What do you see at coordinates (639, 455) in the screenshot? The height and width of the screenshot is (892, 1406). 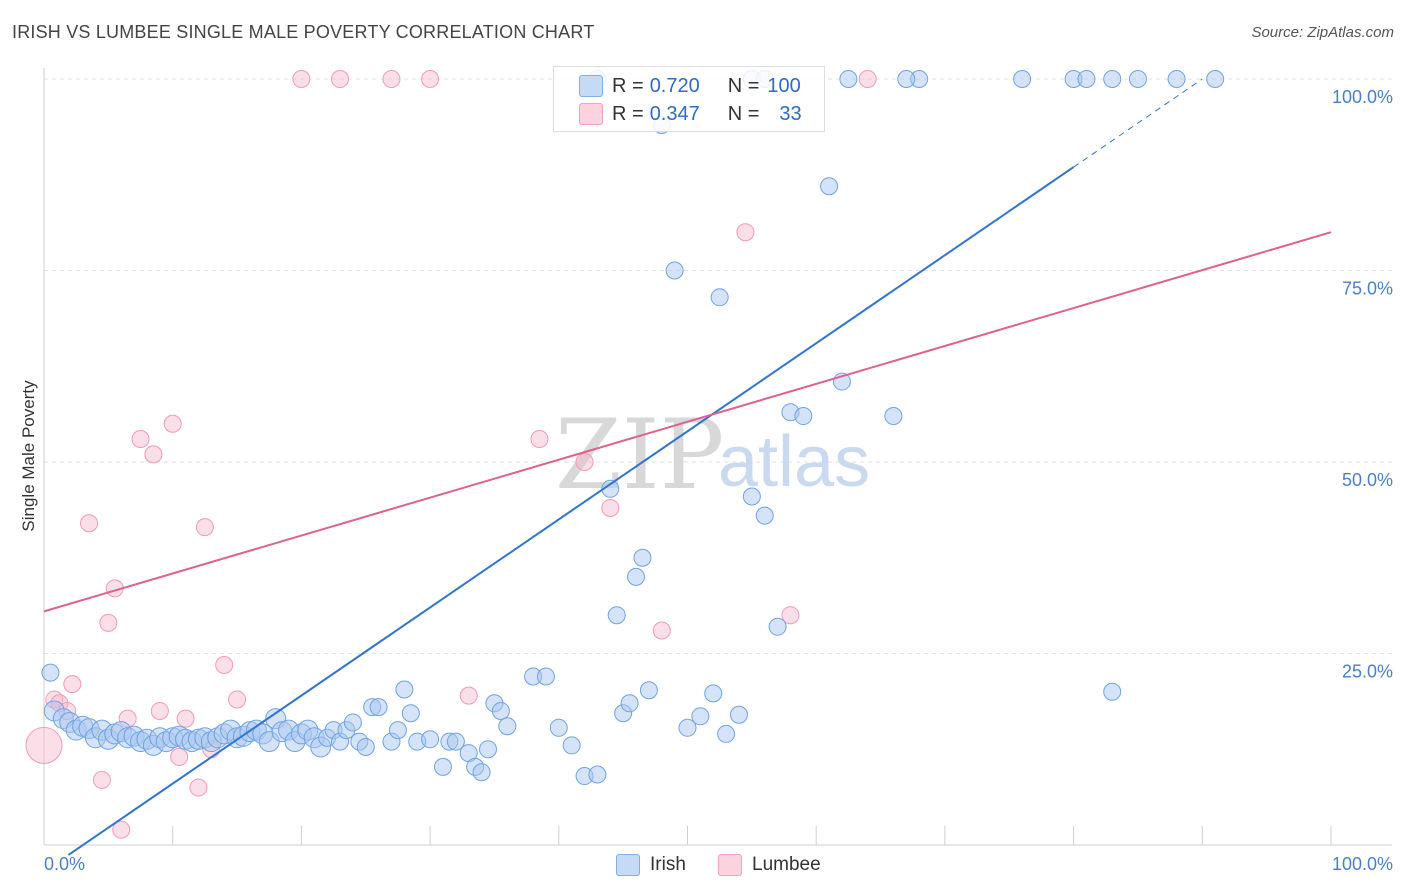 I see `watermark-zip: ZIP` at bounding box center [639, 455].